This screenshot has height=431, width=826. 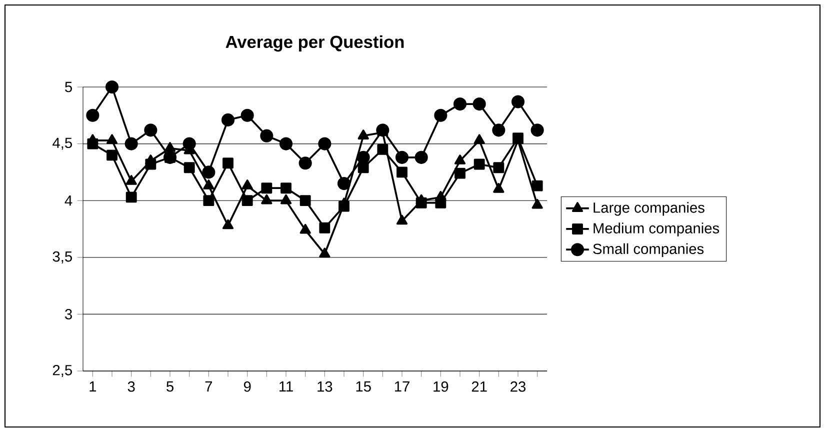 What do you see at coordinates (648, 250) in the screenshot?
I see `legend-label: Small companies` at bounding box center [648, 250].